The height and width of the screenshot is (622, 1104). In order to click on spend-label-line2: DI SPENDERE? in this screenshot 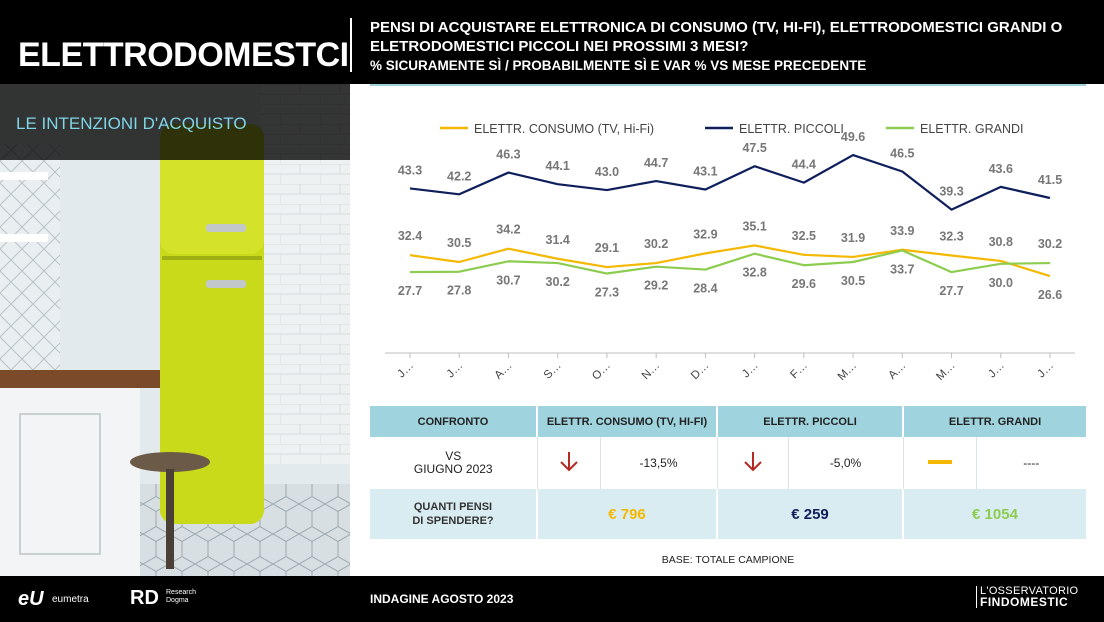, I will do `click(453, 521)`.